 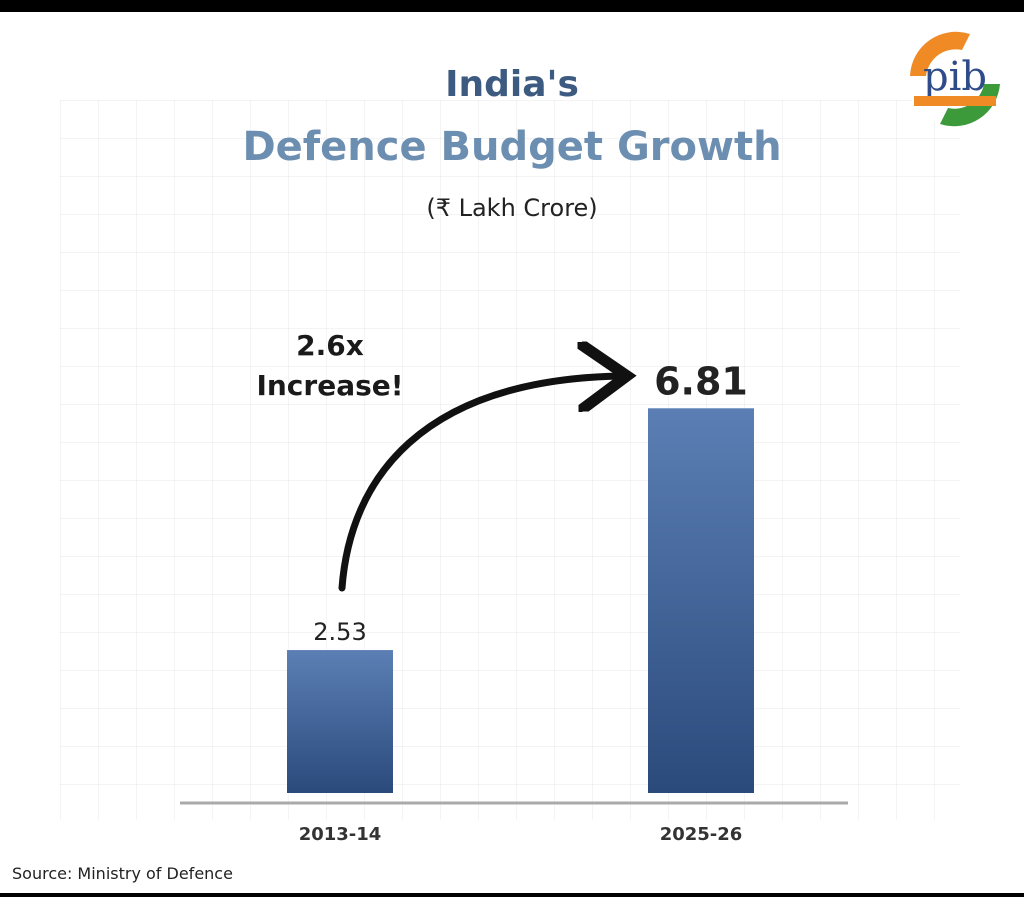 I want to click on growth-multiplier: 2.6x, so click(x=330, y=345).